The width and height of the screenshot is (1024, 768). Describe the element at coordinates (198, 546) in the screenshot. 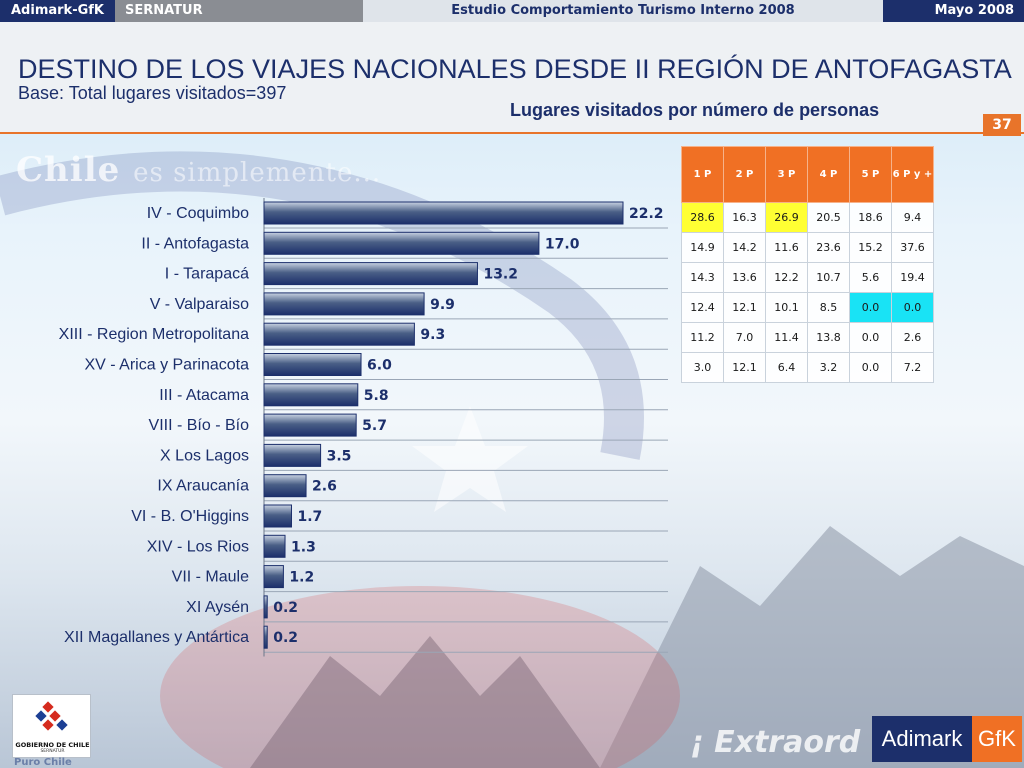

I see `category-label: XIV - Los Rios` at that location.